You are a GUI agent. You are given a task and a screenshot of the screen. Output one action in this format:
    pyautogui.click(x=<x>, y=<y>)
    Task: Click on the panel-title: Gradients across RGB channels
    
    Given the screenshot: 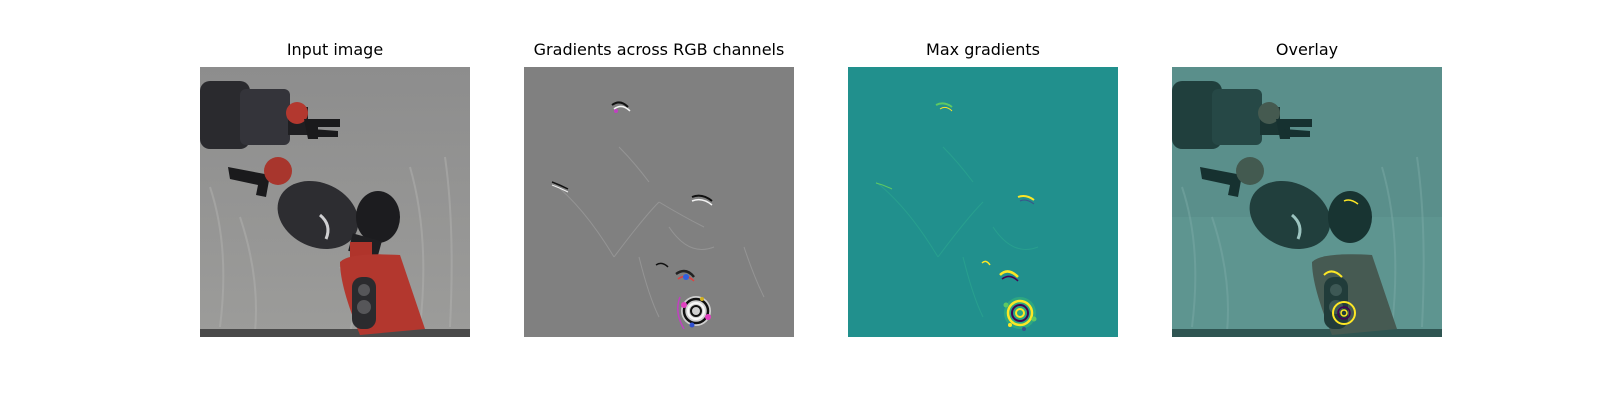 What is the action you would take?
    pyautogui.click(x=659, y=49)
    